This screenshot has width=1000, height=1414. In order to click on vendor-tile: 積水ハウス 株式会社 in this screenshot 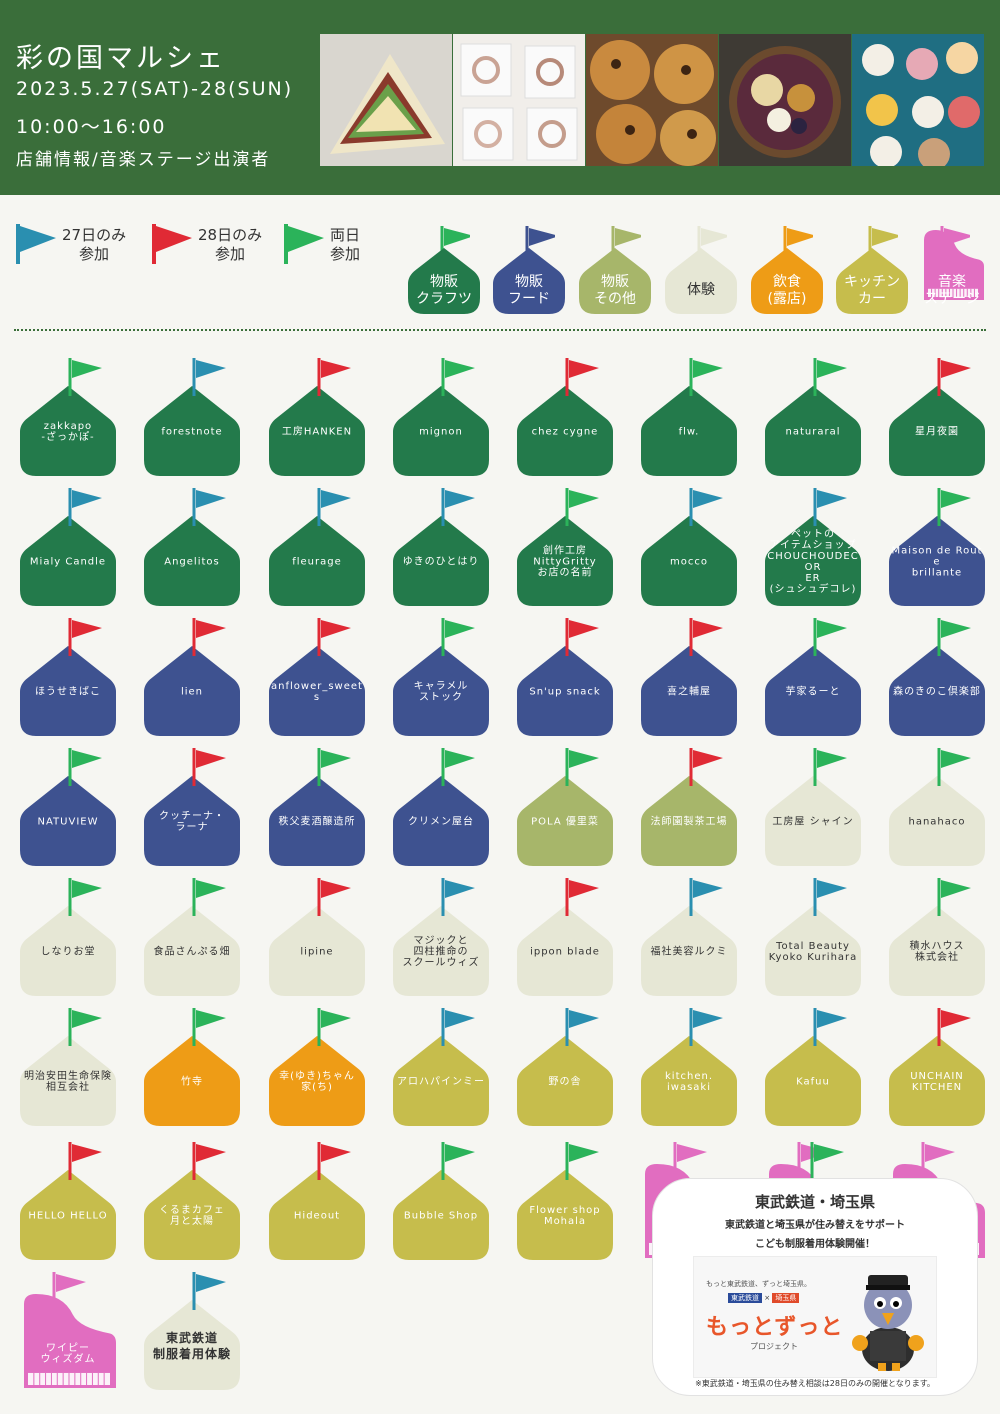, I will do `click(937, 936)`.